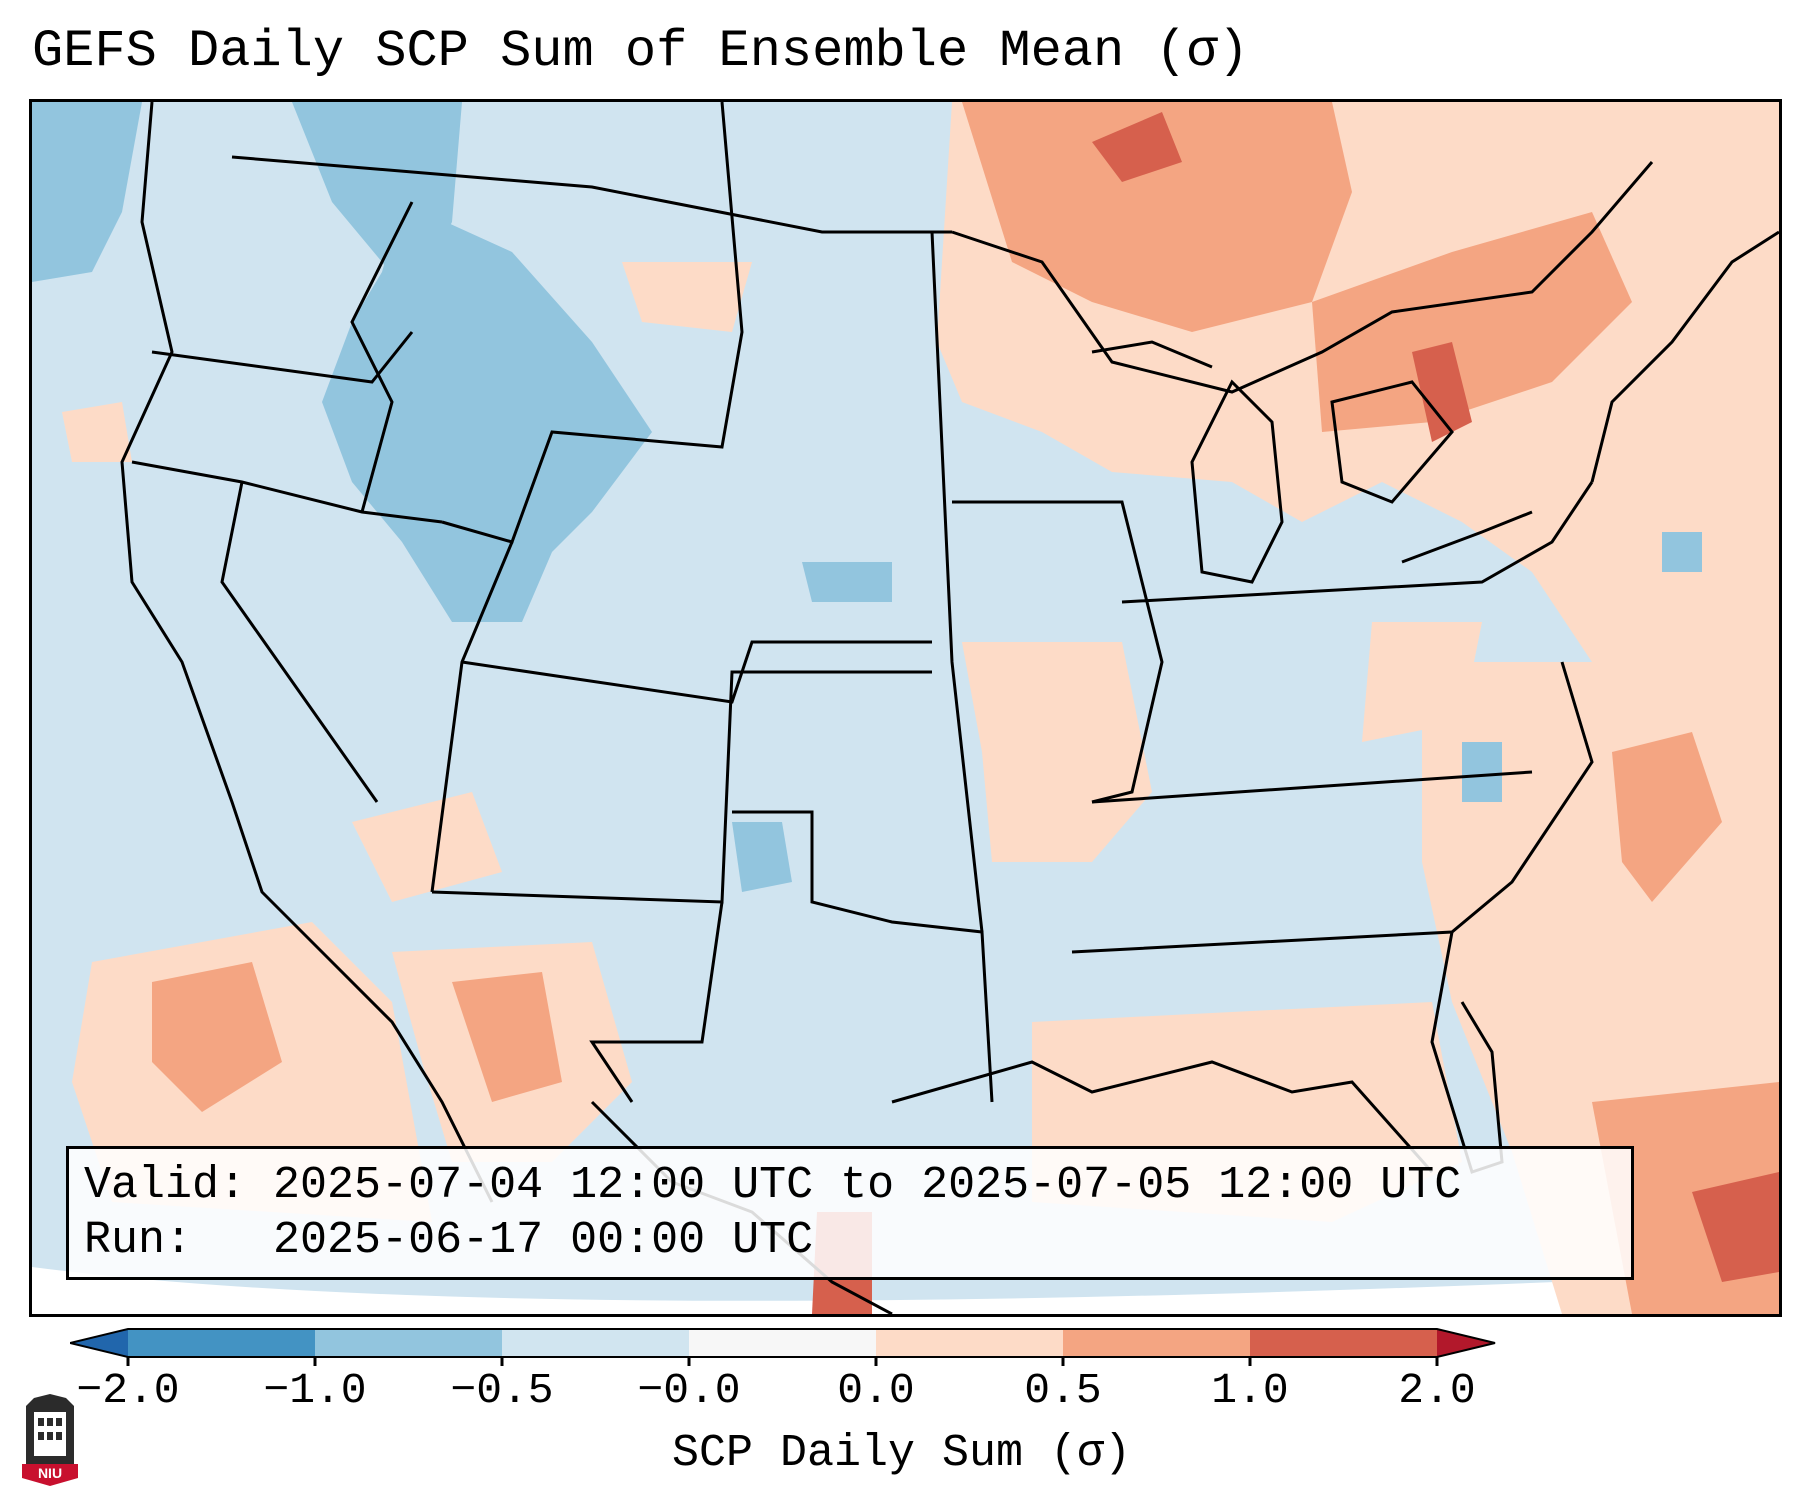 The height and width of the screenshot is (1506, 1803). Describe the element at coordinates (138, 1240) in the screenshot. I see `run-label: Run:` at that location.